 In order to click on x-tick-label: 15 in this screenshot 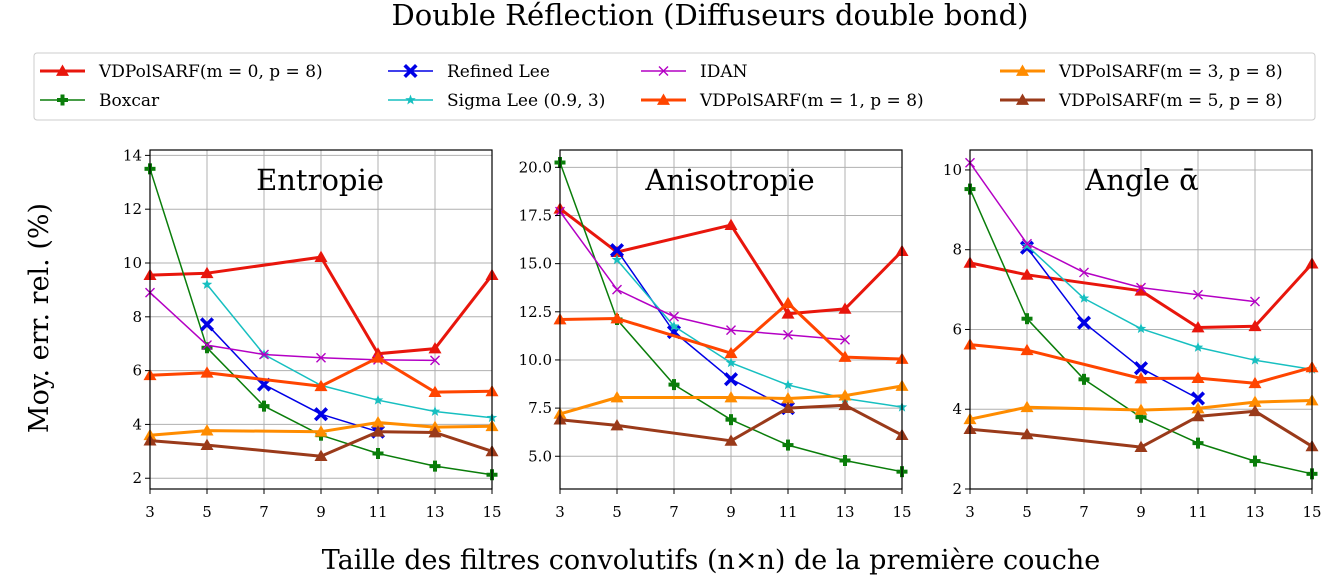, I will do `click(901, 512)`.